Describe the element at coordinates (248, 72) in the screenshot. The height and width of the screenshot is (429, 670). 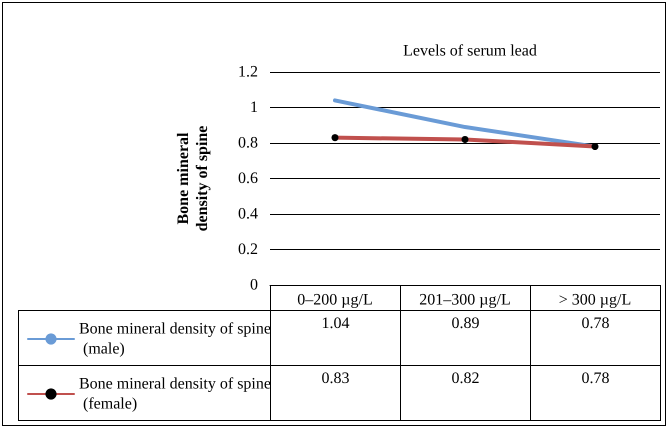
I see `y-tick-label: 1.2` at that location.